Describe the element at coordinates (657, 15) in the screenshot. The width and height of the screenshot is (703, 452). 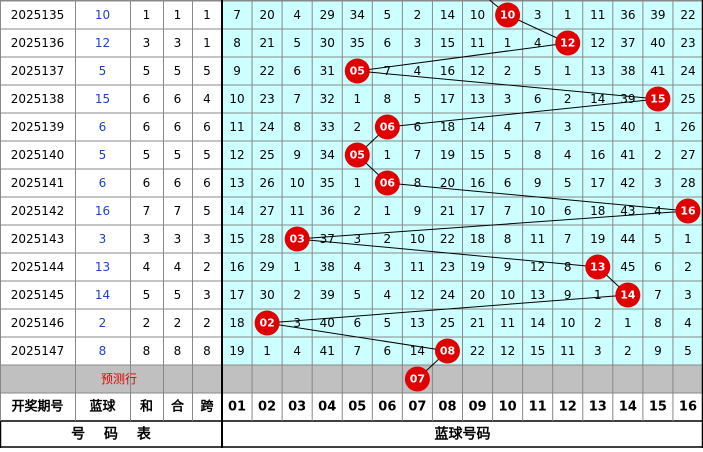
I see `miss-count: 39` at that location.